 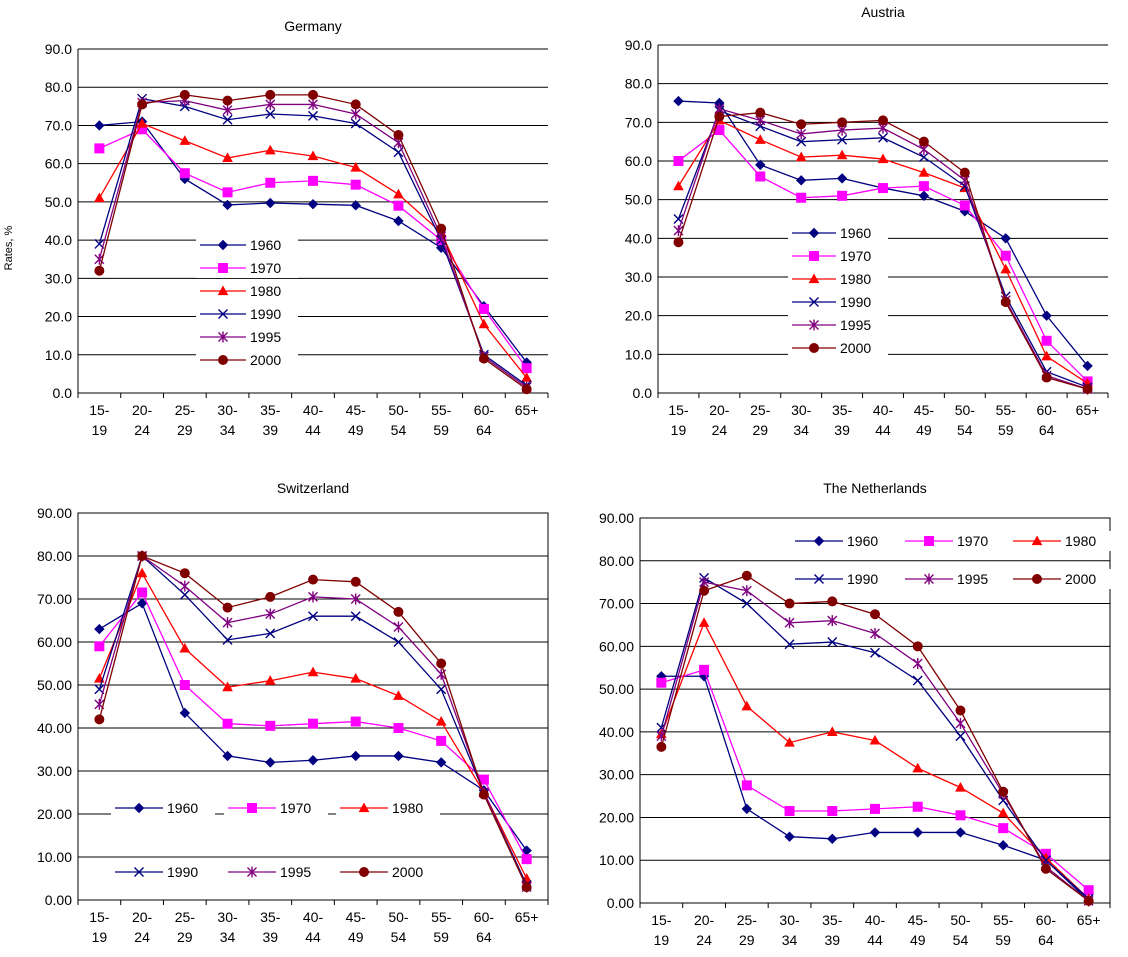 I want to click on y-tick-label: 80.0, so click(x=638, y=84).